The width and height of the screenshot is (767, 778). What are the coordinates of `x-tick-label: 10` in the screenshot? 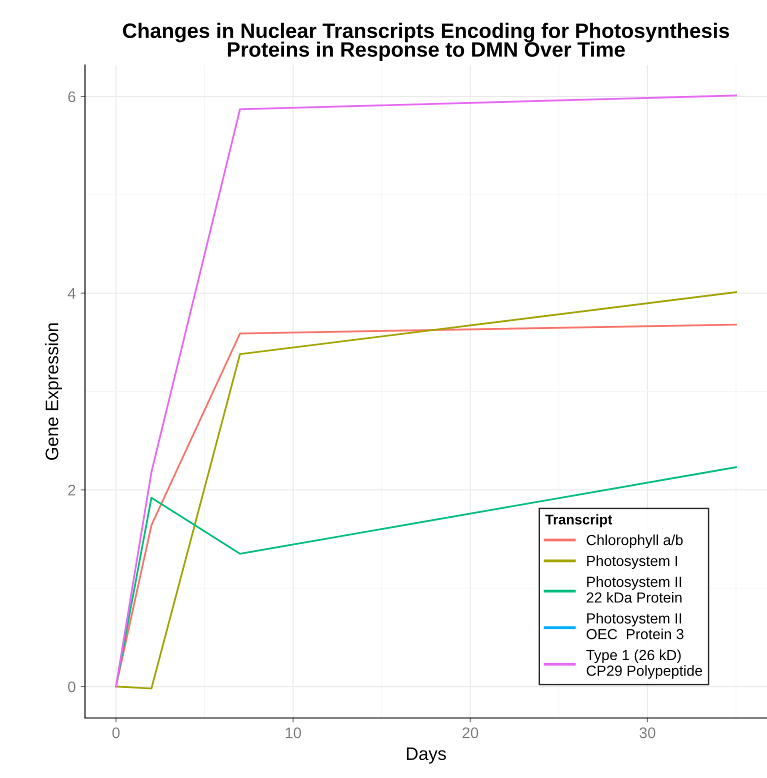 It's located at (294, 732).